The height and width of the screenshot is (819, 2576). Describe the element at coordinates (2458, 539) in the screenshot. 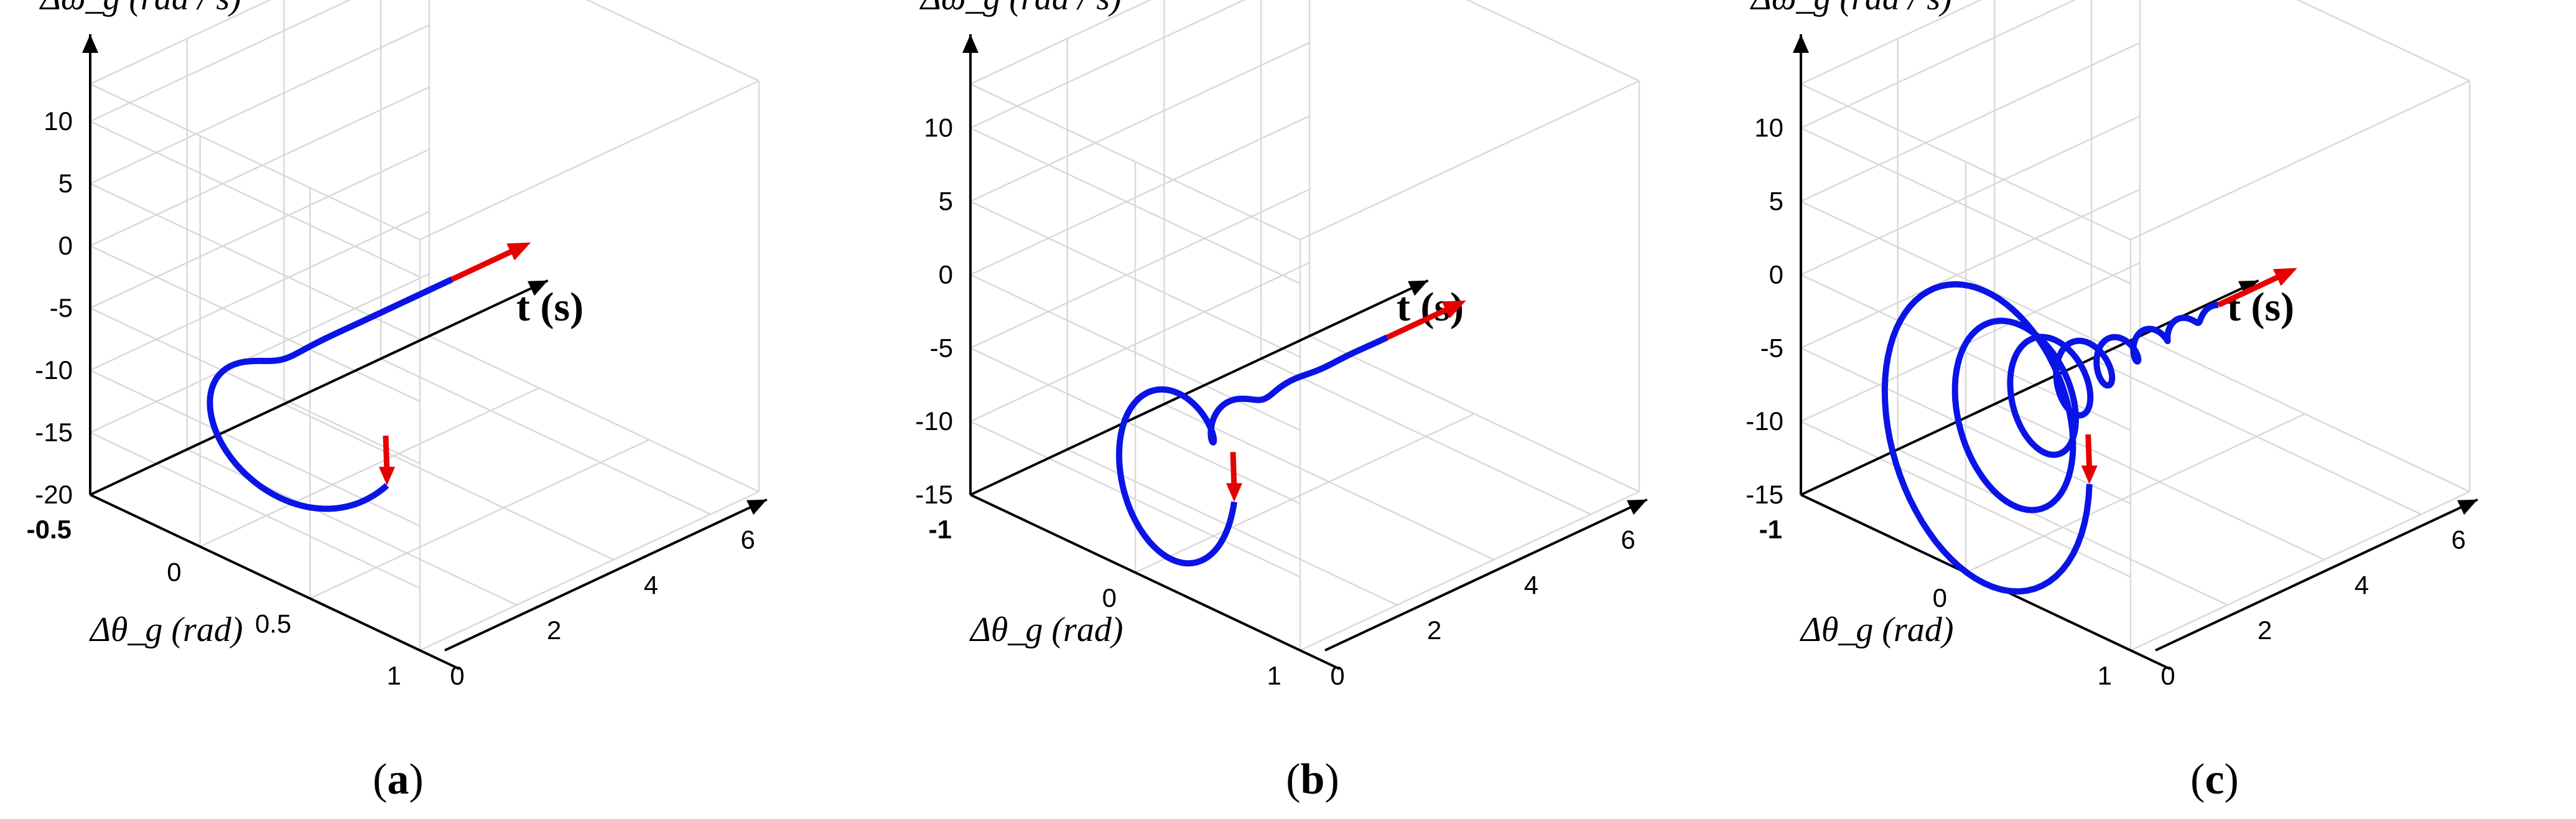

I see `t-tick-label: 6` at that location.